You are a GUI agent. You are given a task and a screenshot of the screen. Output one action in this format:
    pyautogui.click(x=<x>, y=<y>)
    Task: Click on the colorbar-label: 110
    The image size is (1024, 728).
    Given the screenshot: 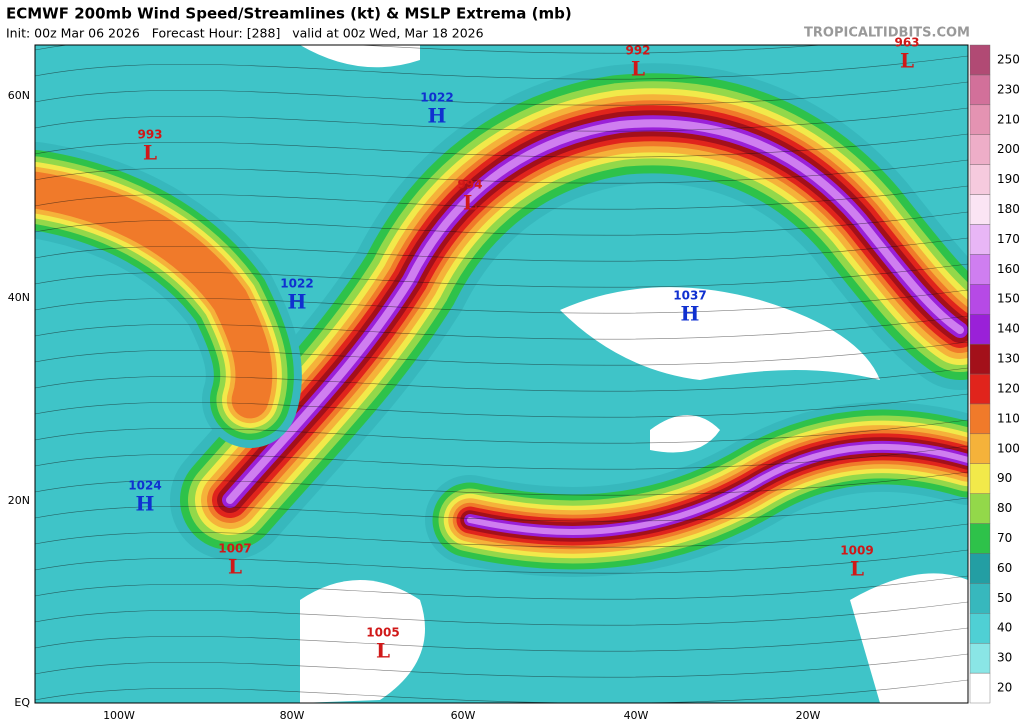 What is the action you would take?
    pyautogui.click(x=1008, y=418)
    